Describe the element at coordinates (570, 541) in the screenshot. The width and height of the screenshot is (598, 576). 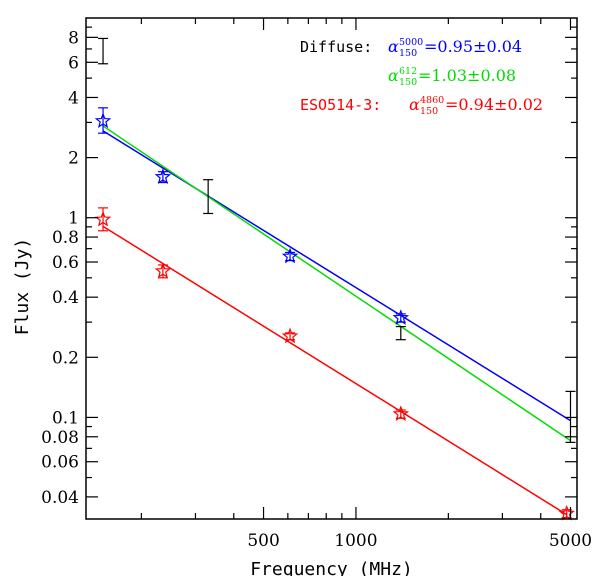
I see `x-tick-label: 5000` at that location.